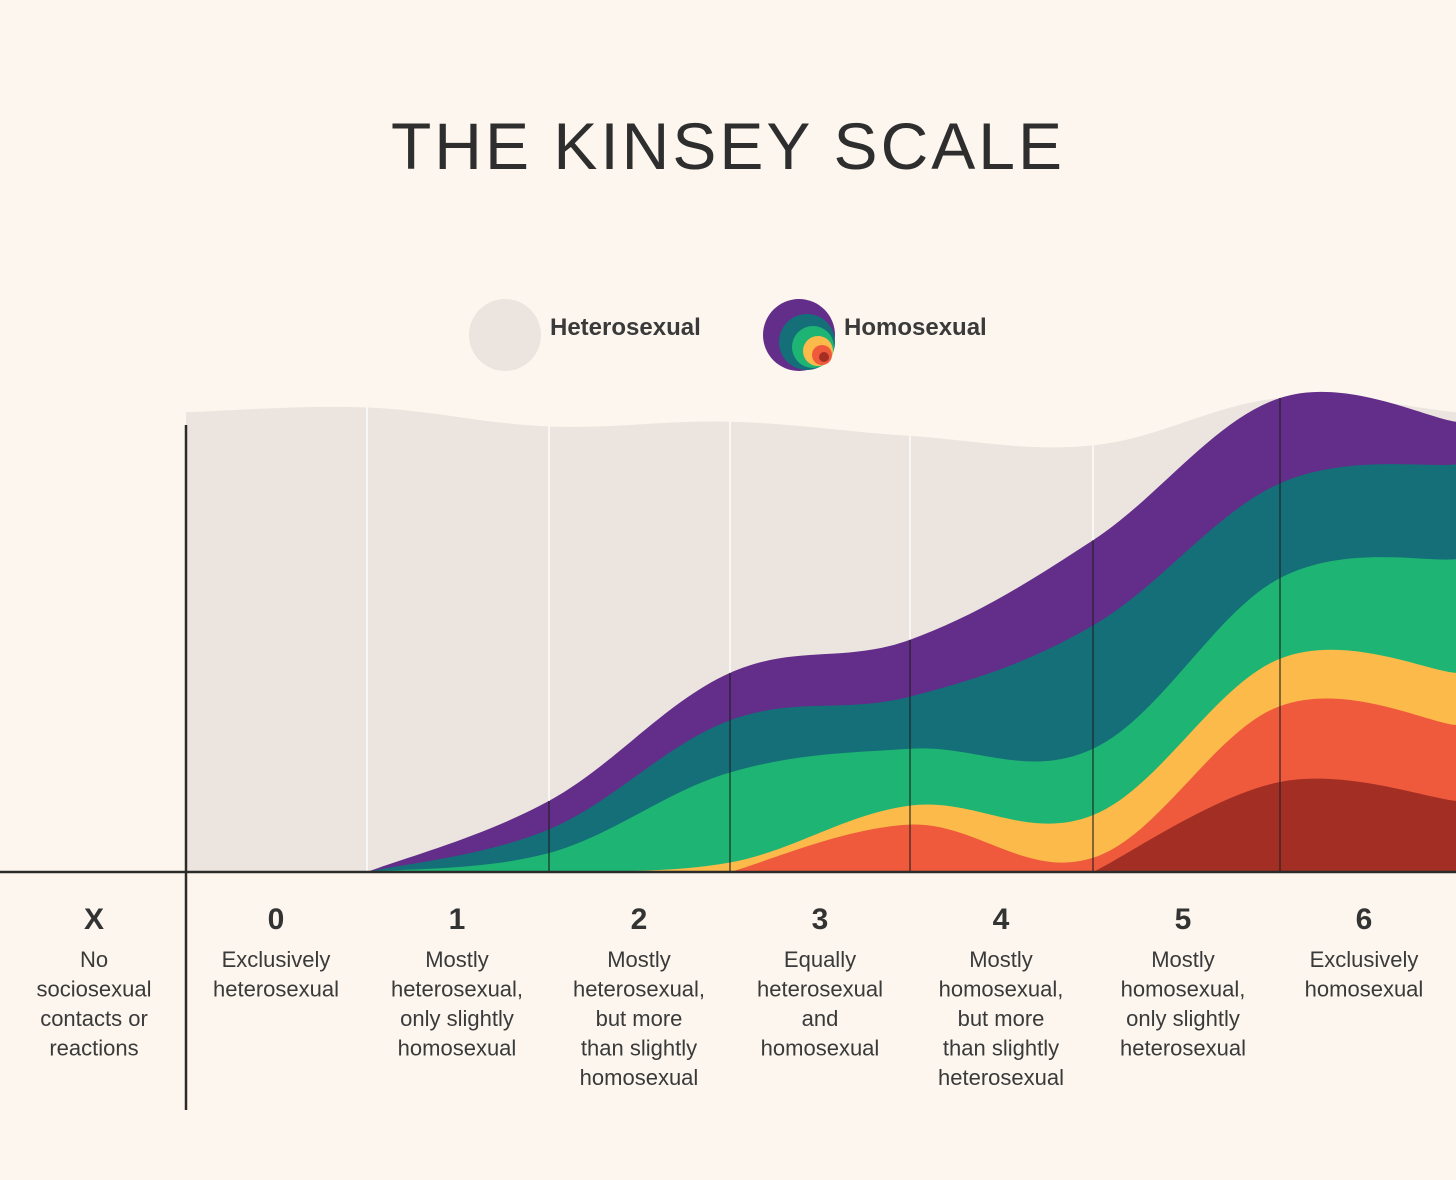 The width and height of the screenshot is (1456, 1180). Describe the element at coordinates (1001, 919) in the screenshot. I see `tick-label-4: 4` at that location.